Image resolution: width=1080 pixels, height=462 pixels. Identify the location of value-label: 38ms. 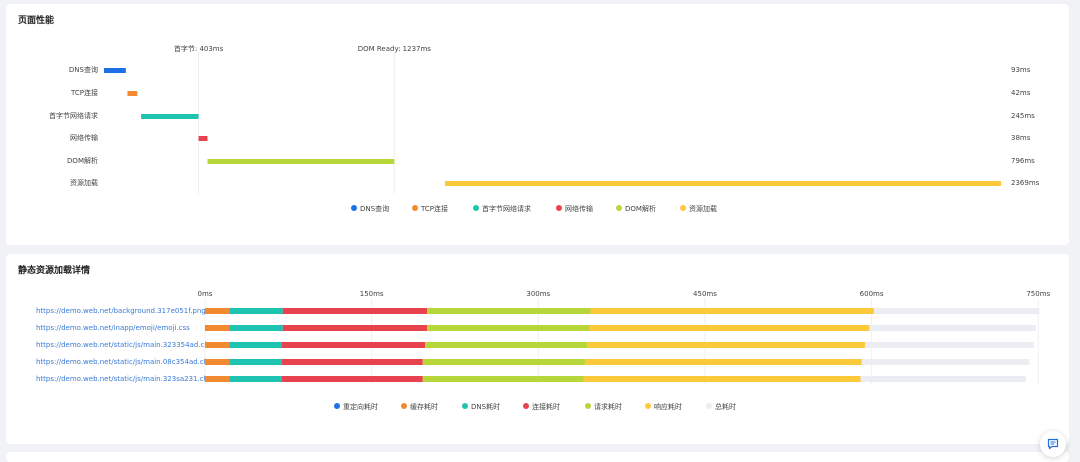
(1021, 138).